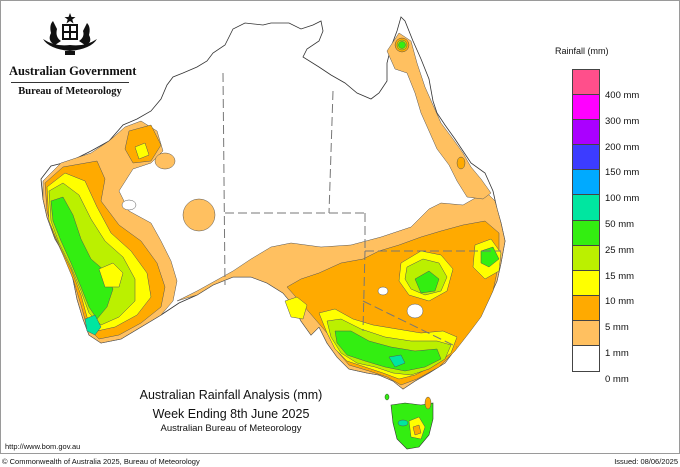 The width and height of the screenshot is (680, 467). Describe the element at coordinates (622, 95) in the screenshot. I see `legend-label: 400 mm` at that location.